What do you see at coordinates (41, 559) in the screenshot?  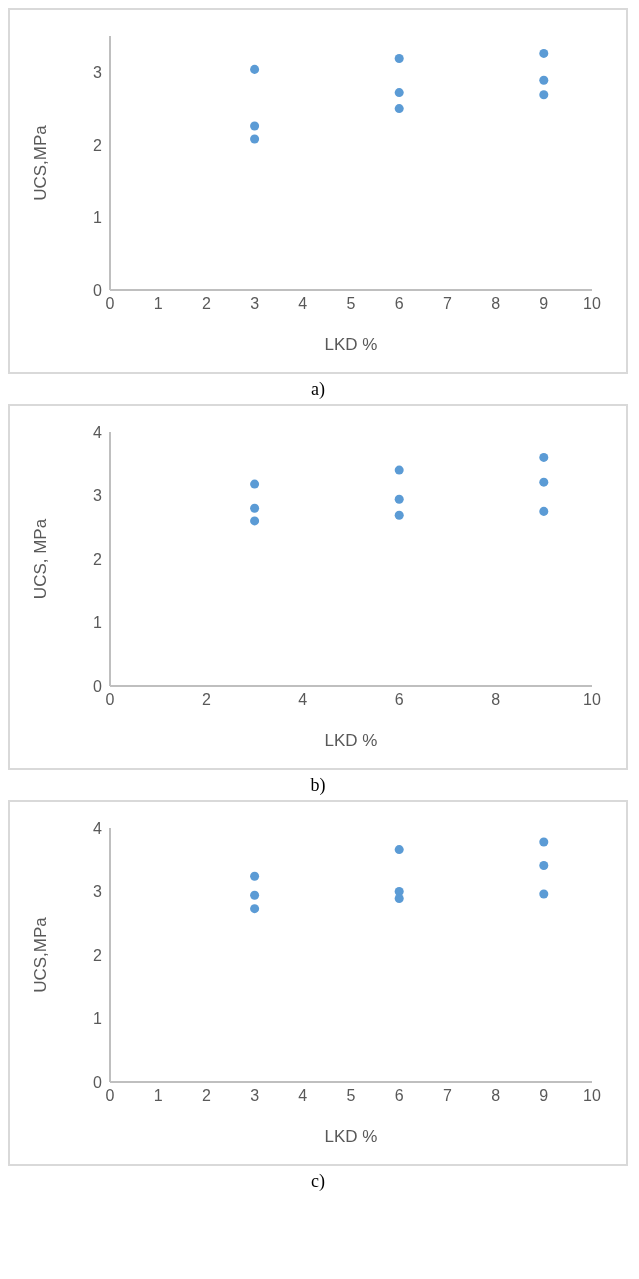 I see `y-axis-title: UCS, MPa` at bounding box center [41, 559].